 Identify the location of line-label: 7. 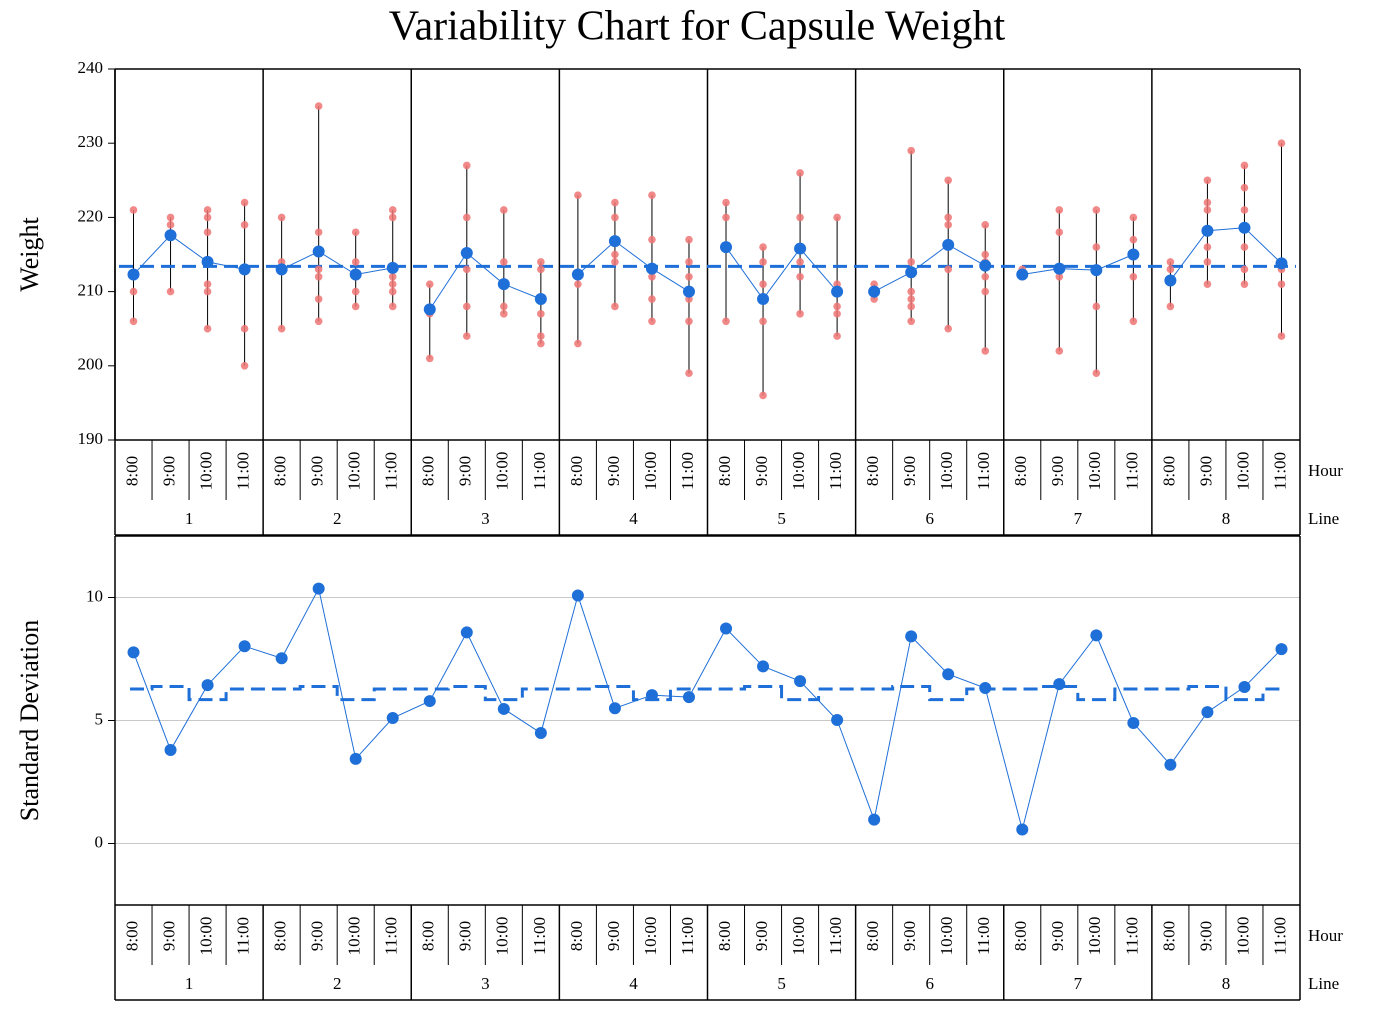
(1078, 518).